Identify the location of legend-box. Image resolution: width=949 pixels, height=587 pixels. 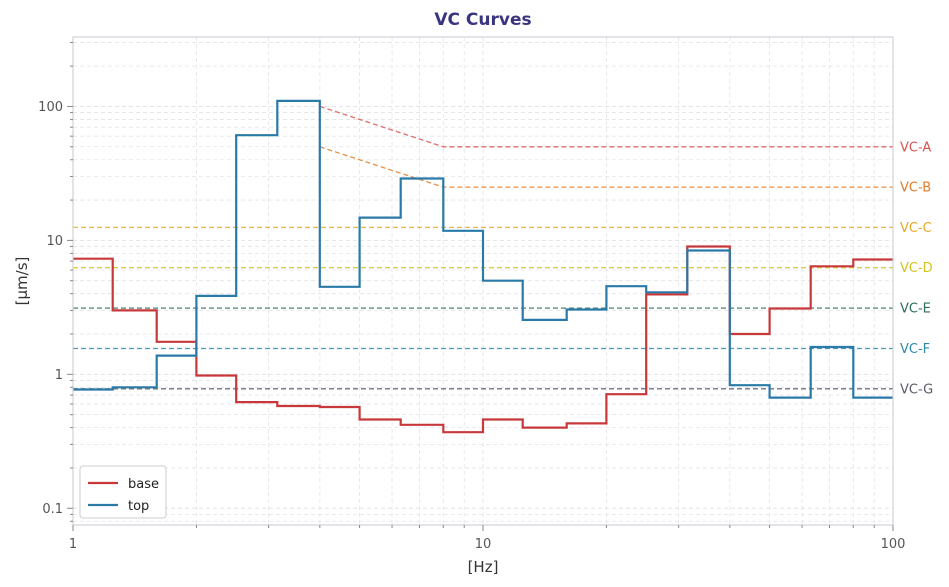
(123, 492).